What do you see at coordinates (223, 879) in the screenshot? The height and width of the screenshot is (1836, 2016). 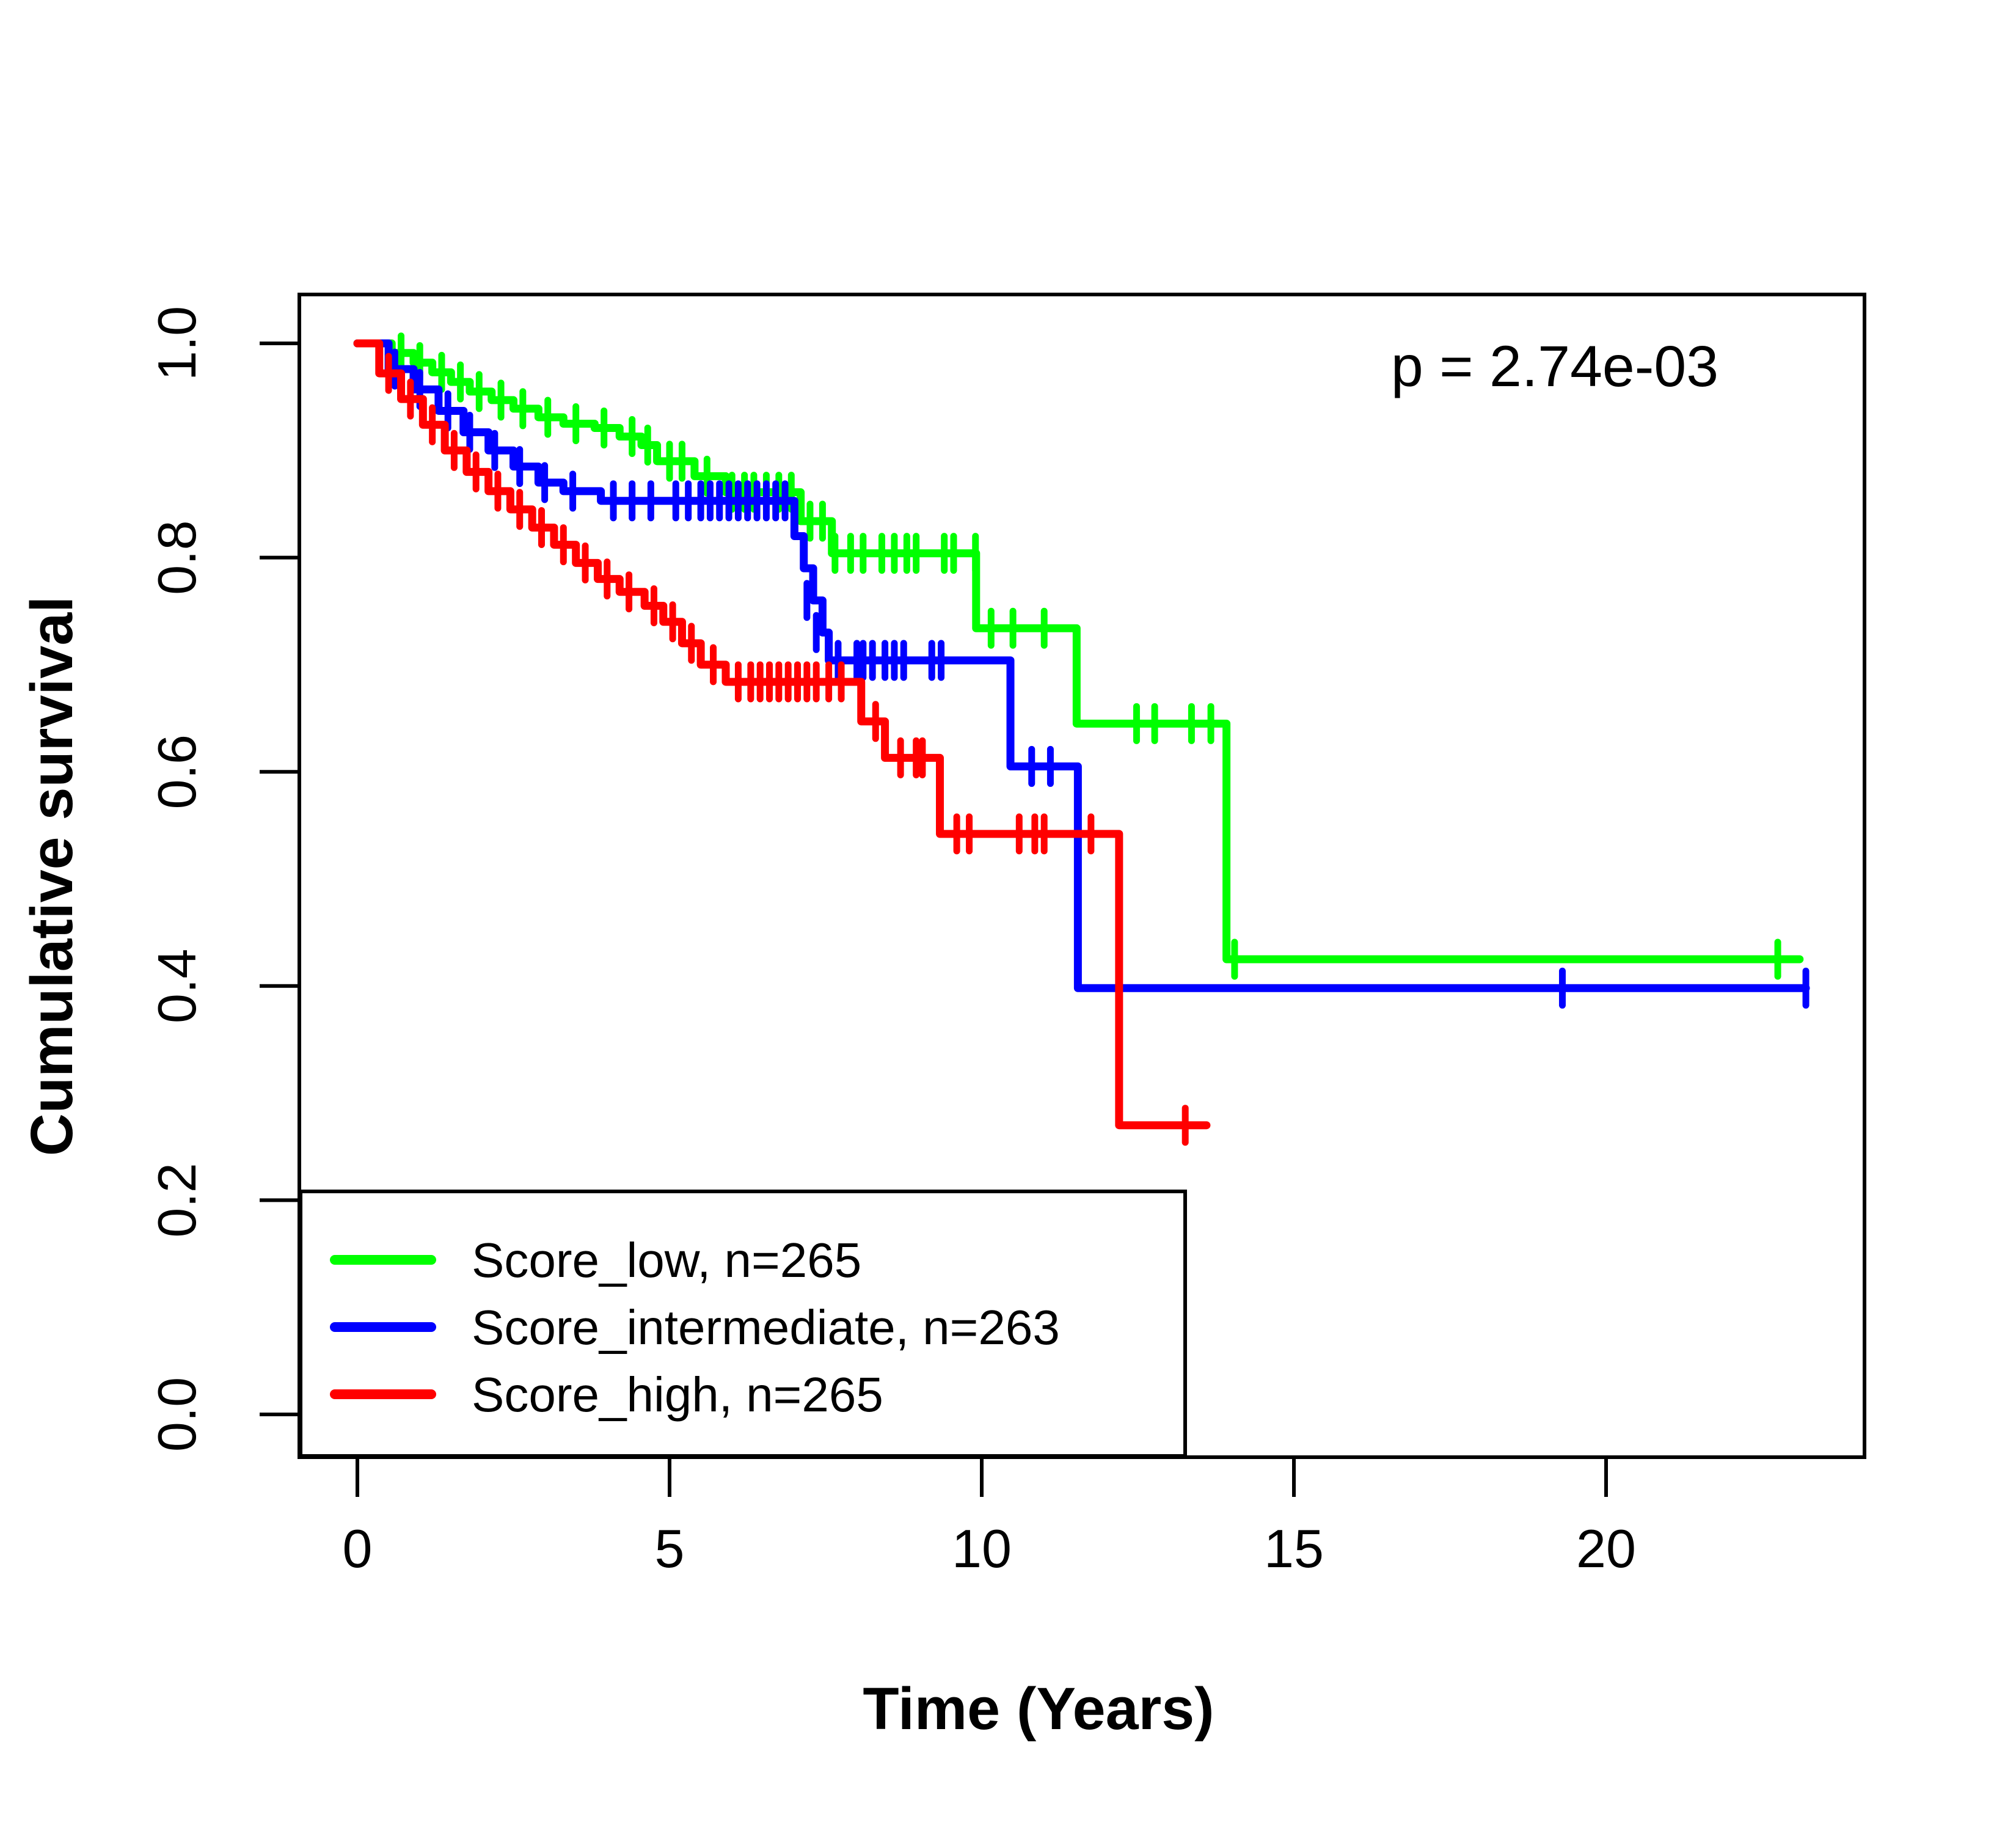 I see `y-axis: 0.0 0.2 0.4 0.6 0.8 1.0` at bounding box center [223, 879].